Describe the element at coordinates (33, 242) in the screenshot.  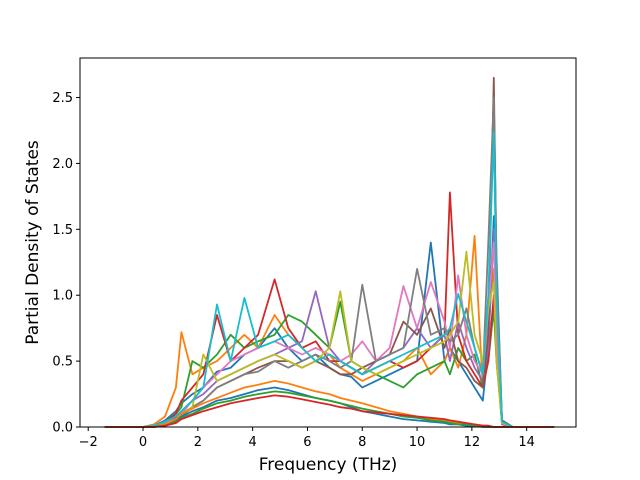
I see `y-axis-label: Partial Density of States` at that location.